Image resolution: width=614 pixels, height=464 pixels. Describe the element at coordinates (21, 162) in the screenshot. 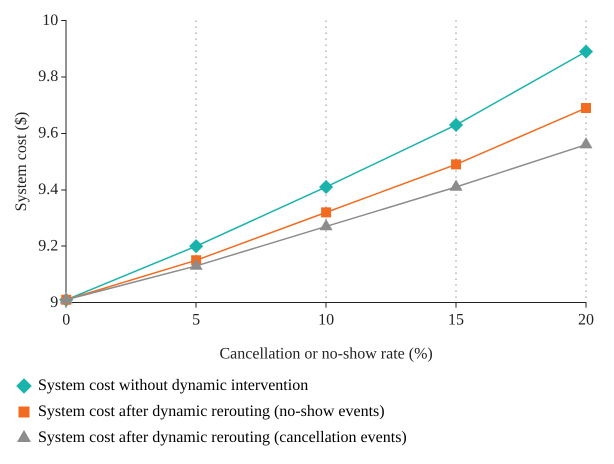

I see `y-axis-title: System cost ($)` at that location.